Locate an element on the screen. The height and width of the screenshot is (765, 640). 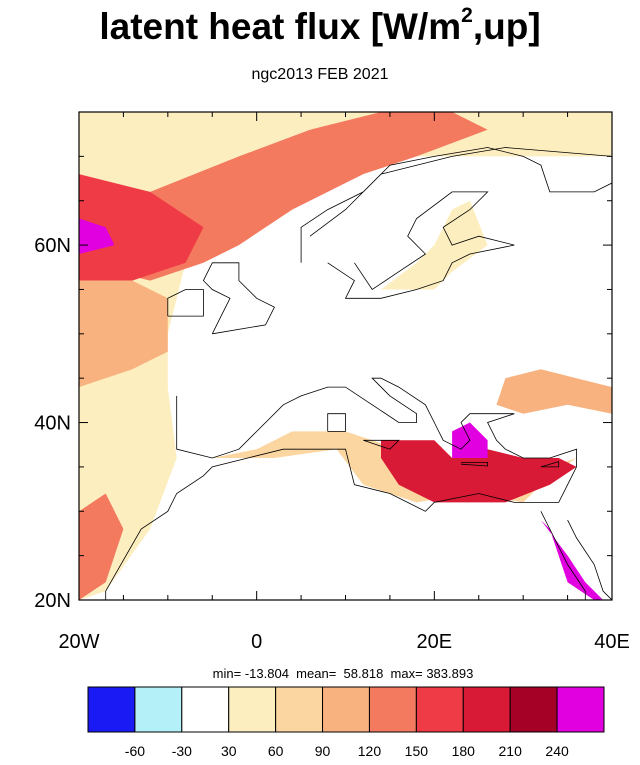
chart-title-main: latent heat flux [W/m is located at coordinates (280, 26).